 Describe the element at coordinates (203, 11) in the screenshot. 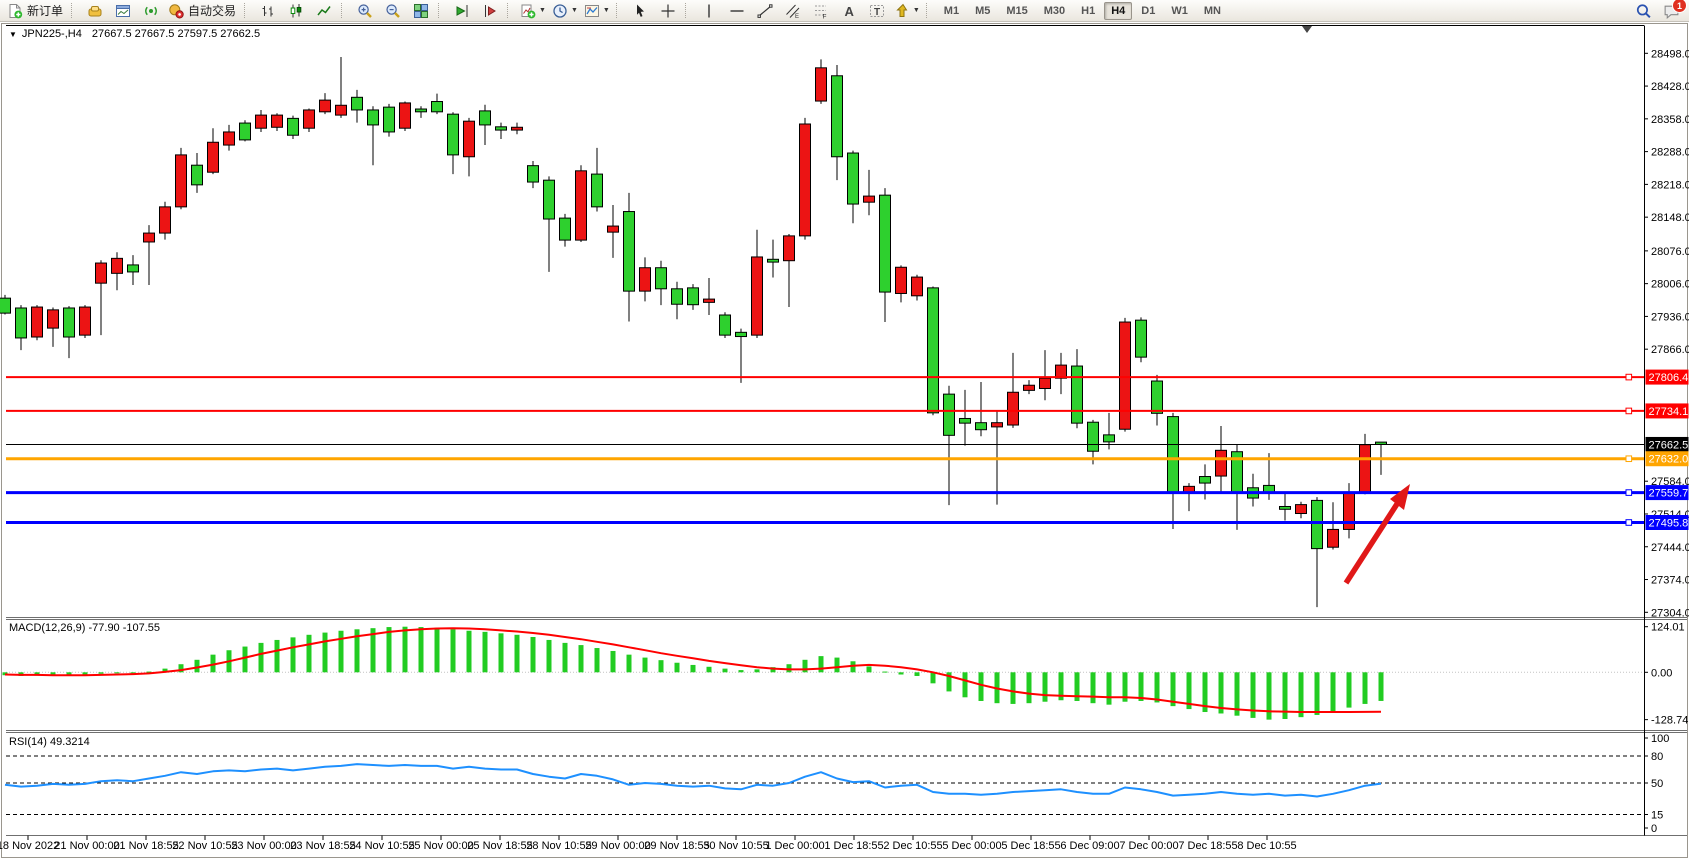

I see `auto-trading-button: 自动交易` at that location.